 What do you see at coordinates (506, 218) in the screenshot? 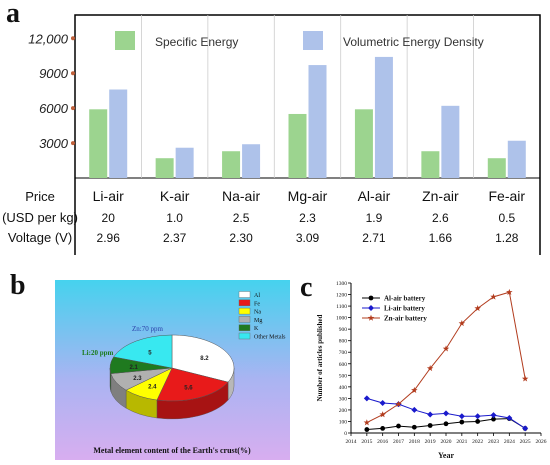
I see `price-value: 0.5` at bounding box center [506, 218].